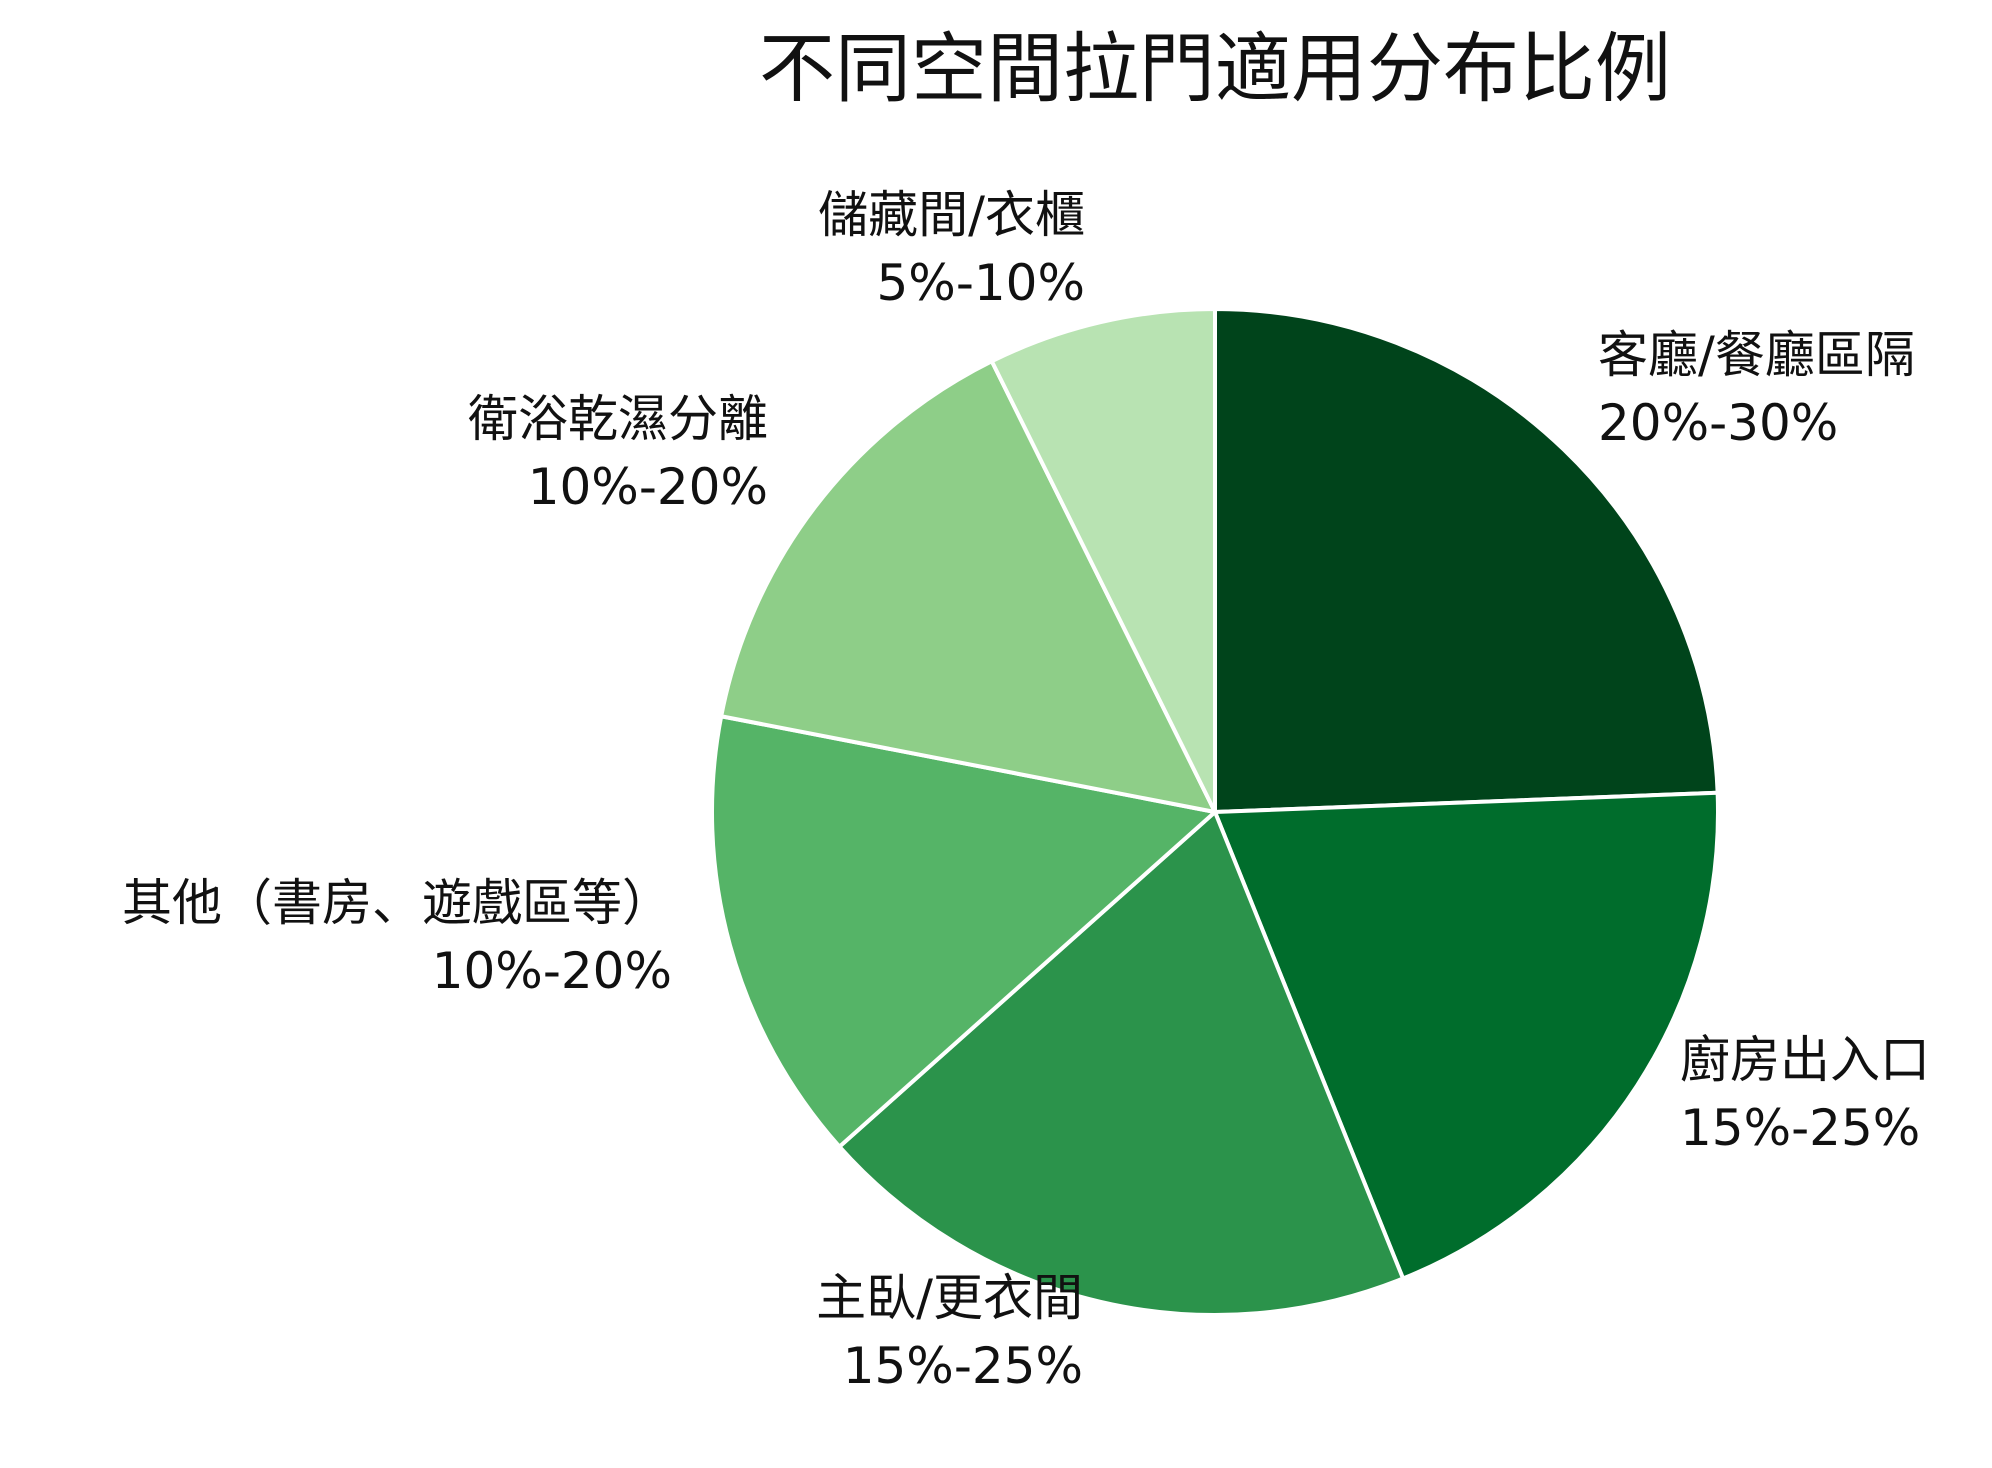 This screenshot has width=1992, height=1468. What do you see at coordinates (552, 971) in the screenshot?
I see `slice-label-range-3: 10%-20%` at bounding box center [552, 971].